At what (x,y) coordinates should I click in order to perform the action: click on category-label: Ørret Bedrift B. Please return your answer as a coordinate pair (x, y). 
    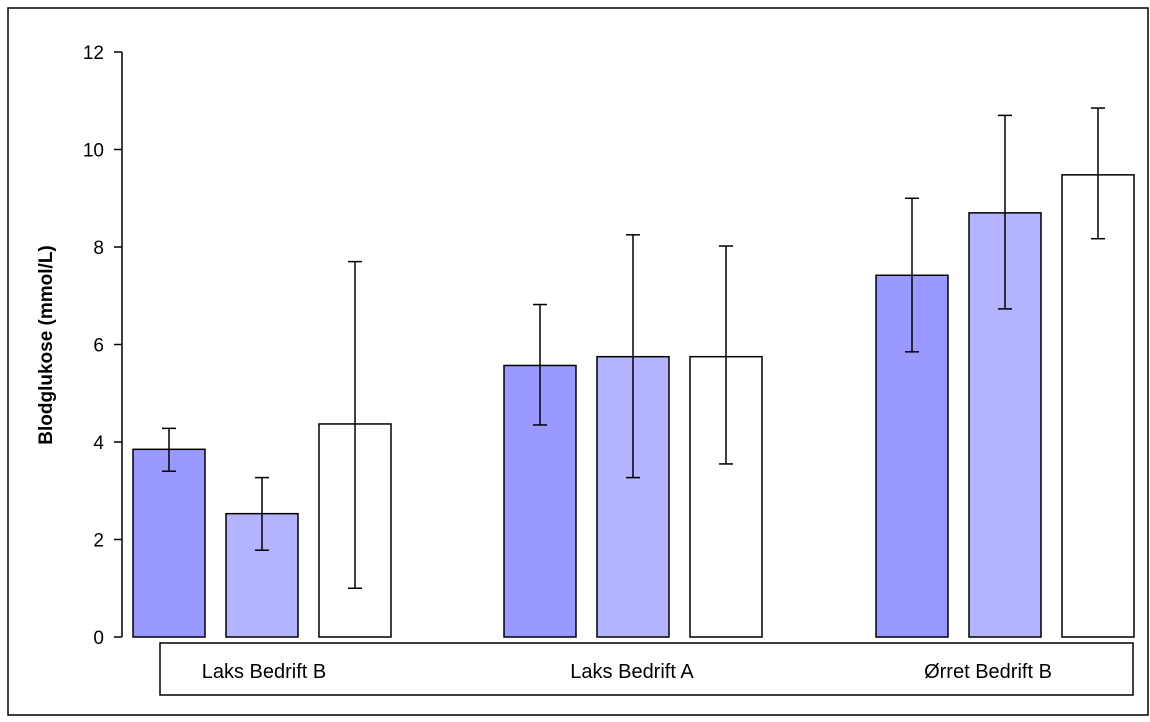
    Looking at the image, I should click on (988, 672).